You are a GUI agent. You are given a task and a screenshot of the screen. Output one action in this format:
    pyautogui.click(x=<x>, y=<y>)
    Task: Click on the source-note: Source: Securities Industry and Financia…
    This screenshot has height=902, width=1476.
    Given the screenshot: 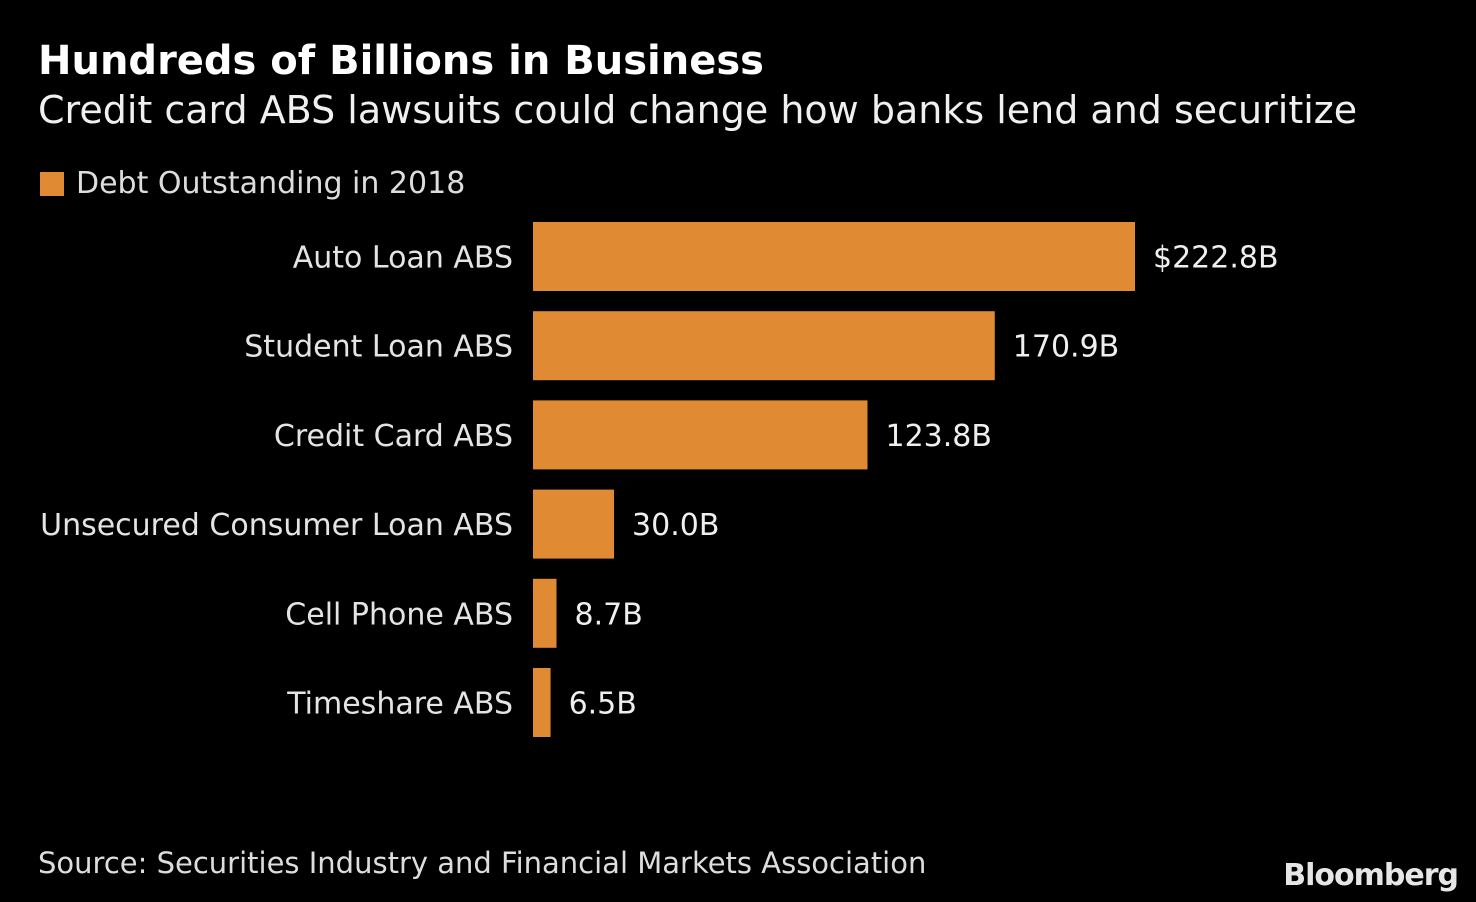 What is the action you would take?
    pyautogui.click(x=482, y=863)
    